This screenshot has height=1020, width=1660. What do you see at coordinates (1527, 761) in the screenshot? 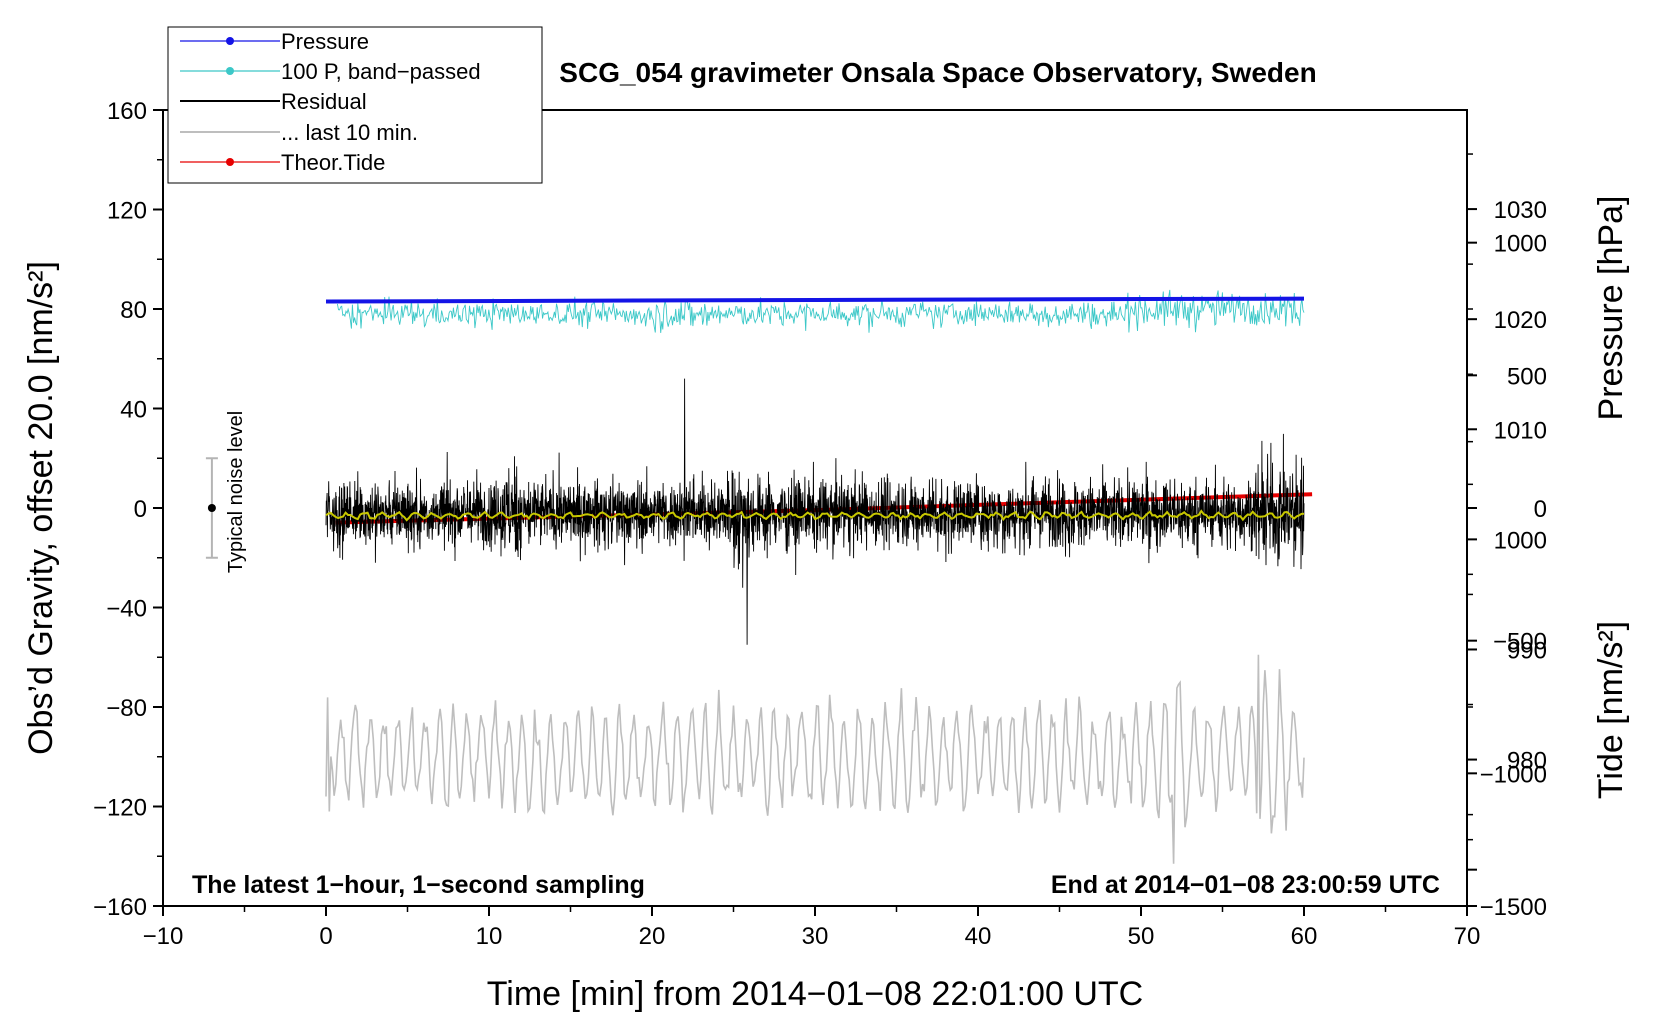
I see `pressure-tick-label: 980` at bounding box center [1527, 761].